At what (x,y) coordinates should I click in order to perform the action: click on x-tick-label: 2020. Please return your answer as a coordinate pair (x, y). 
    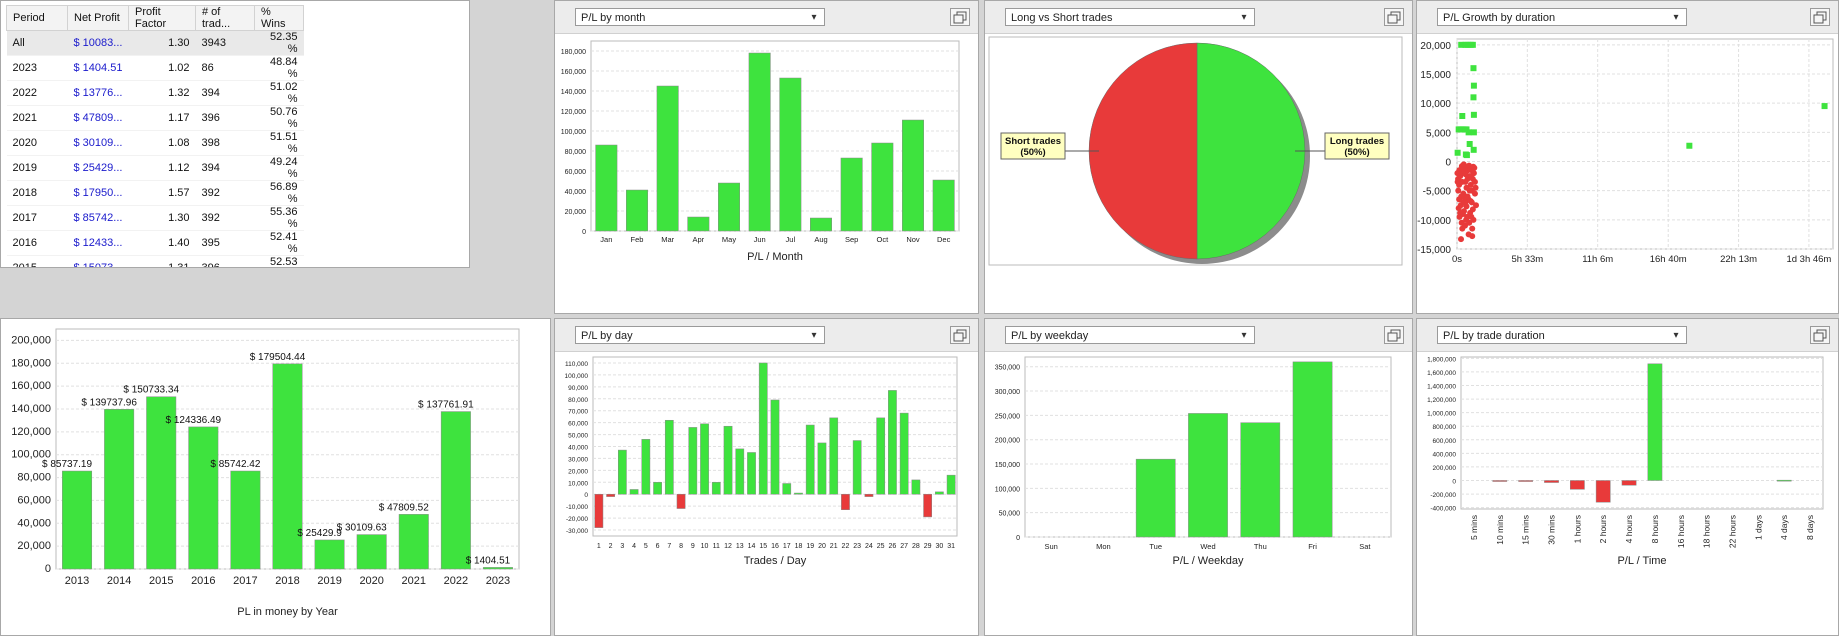
    Looking at the image, I should click on (371, 581).